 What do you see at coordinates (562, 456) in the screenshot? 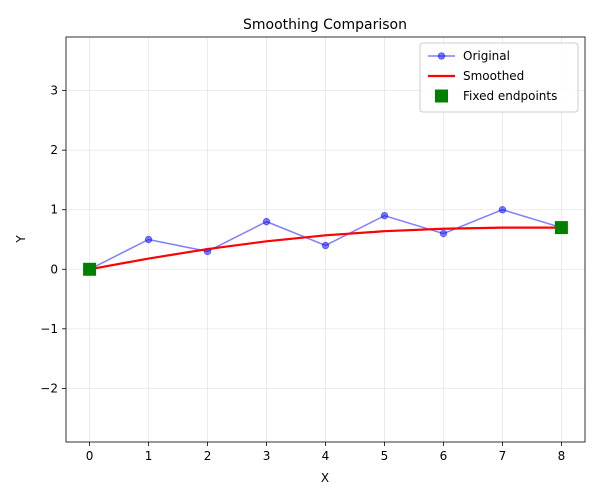
I see `x-tick-label: 8` at bounding box center [562, 456].